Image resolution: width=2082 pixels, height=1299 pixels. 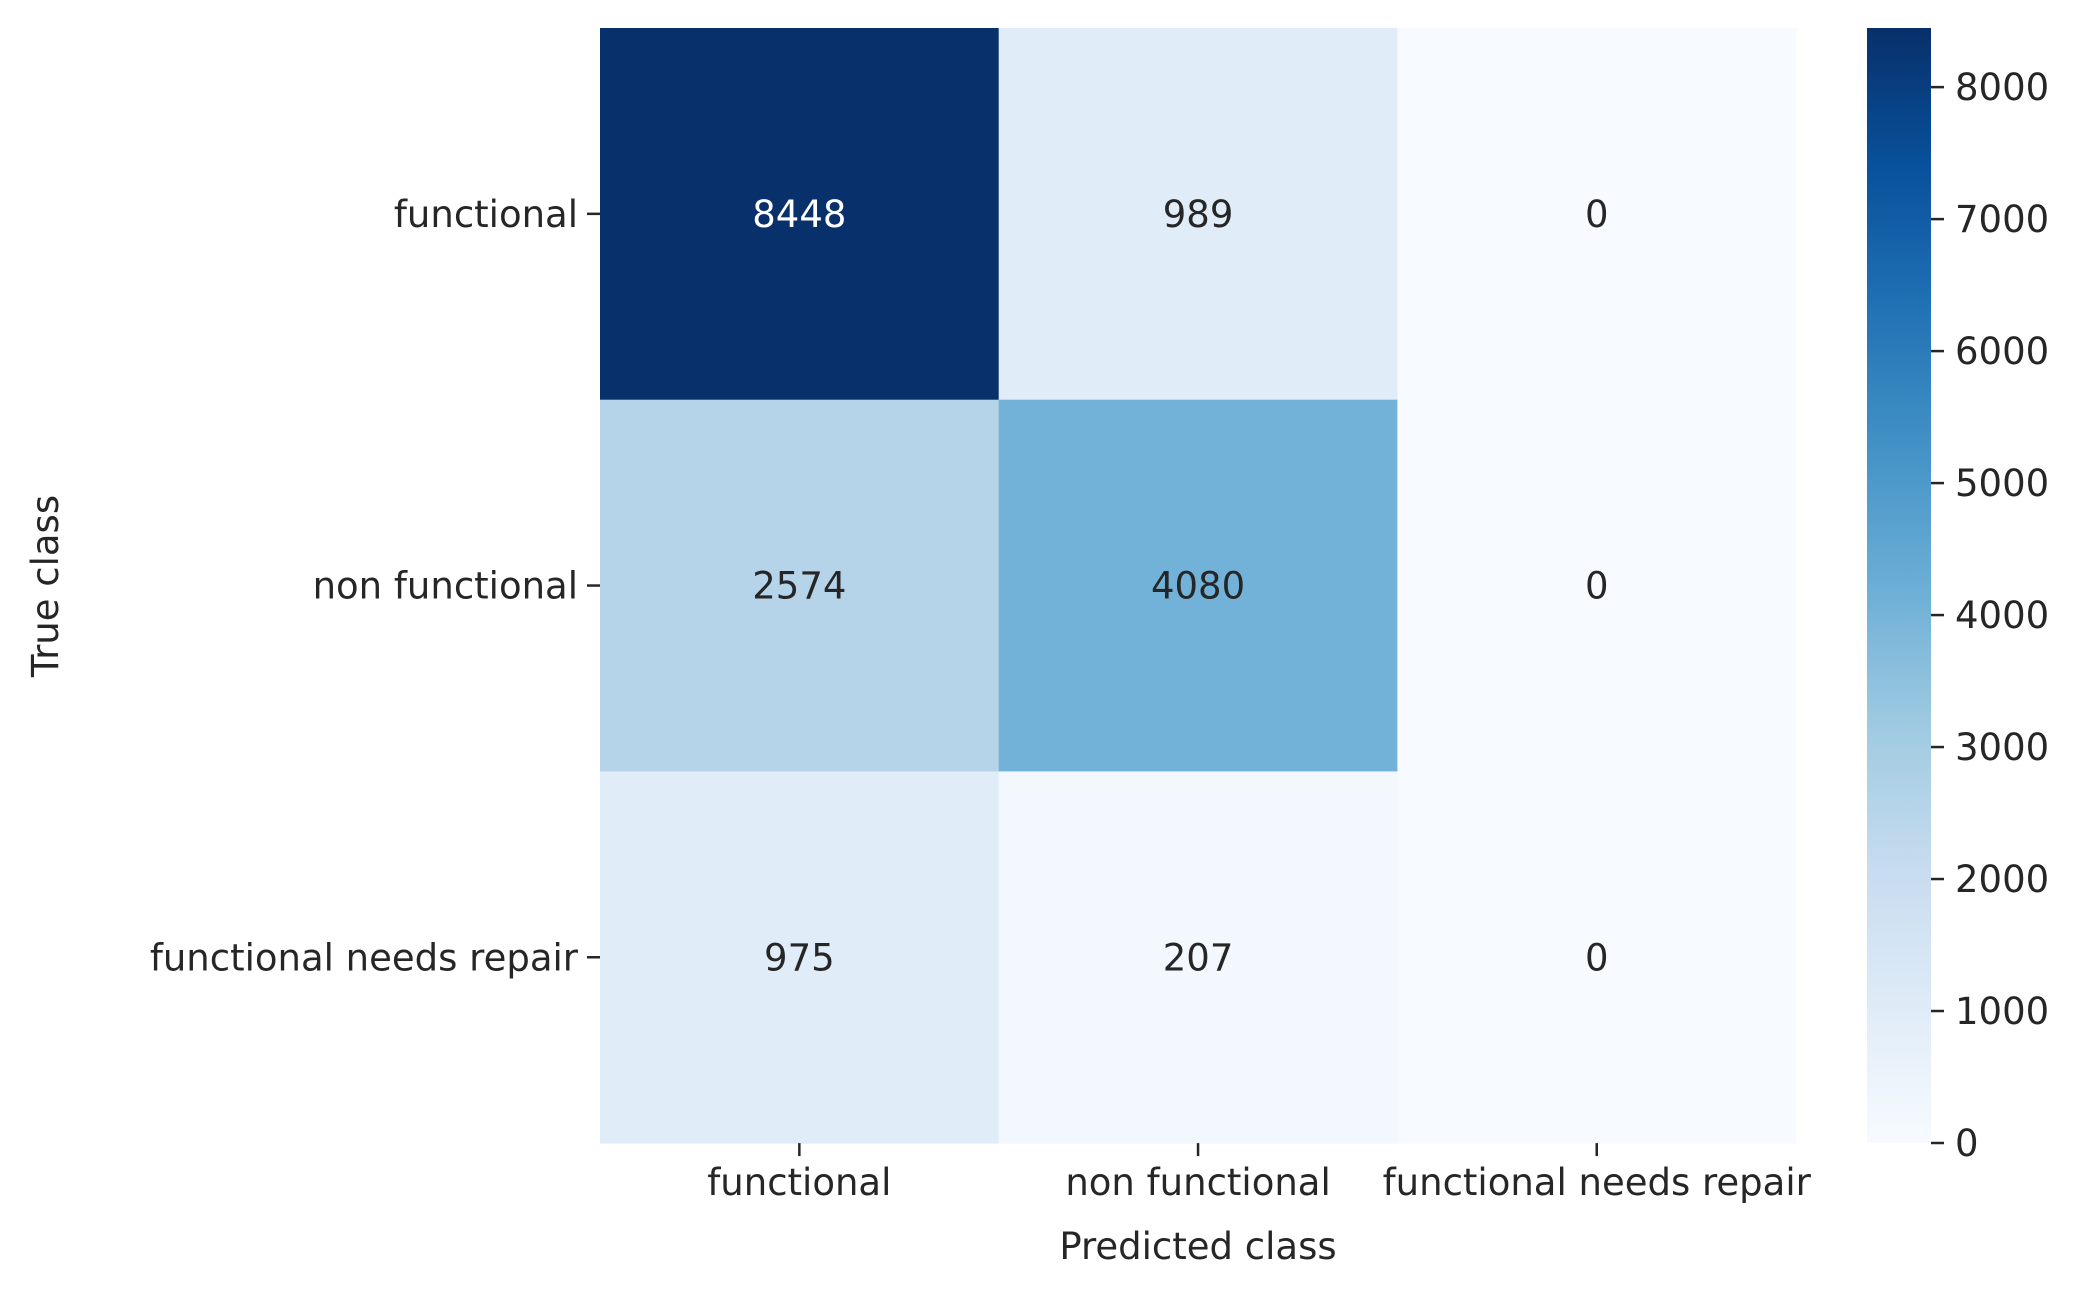 I want to click on colorbar: 0 1000 2000 3000 4000 5000 6000 7000 8000, so click(x=1958, y=596).